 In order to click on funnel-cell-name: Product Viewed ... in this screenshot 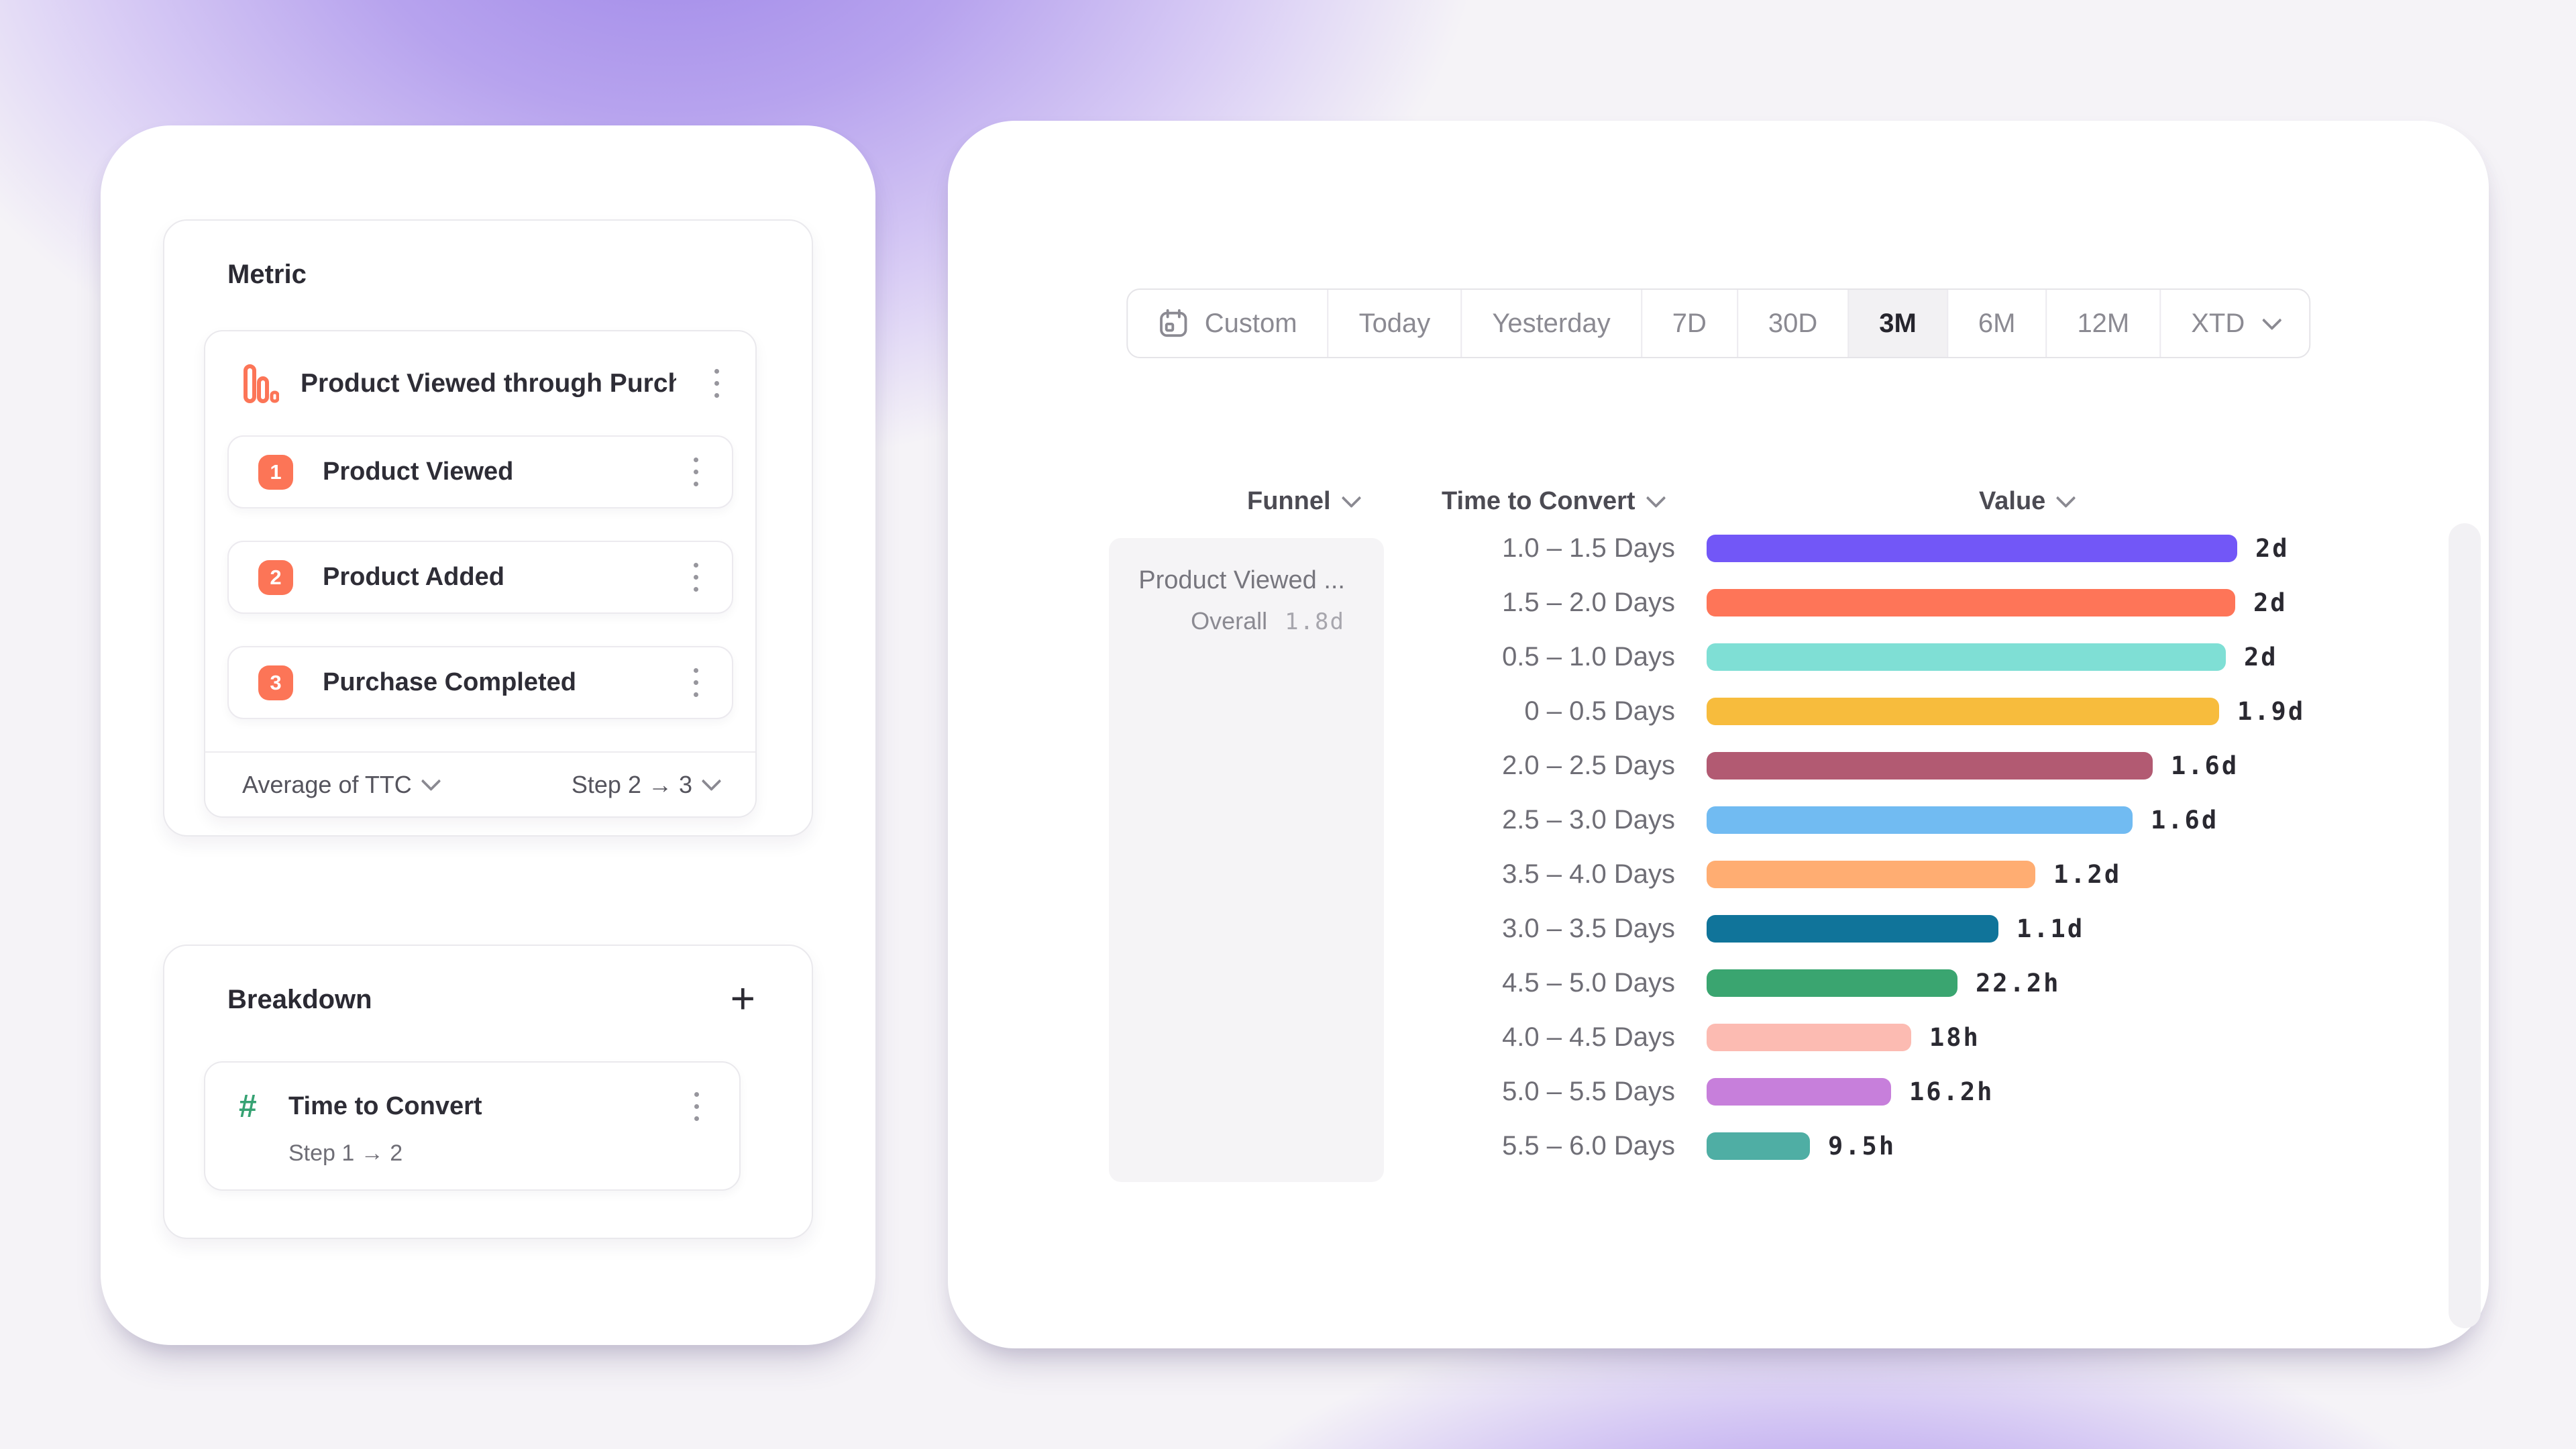, I will do `click(1241, 580)`.